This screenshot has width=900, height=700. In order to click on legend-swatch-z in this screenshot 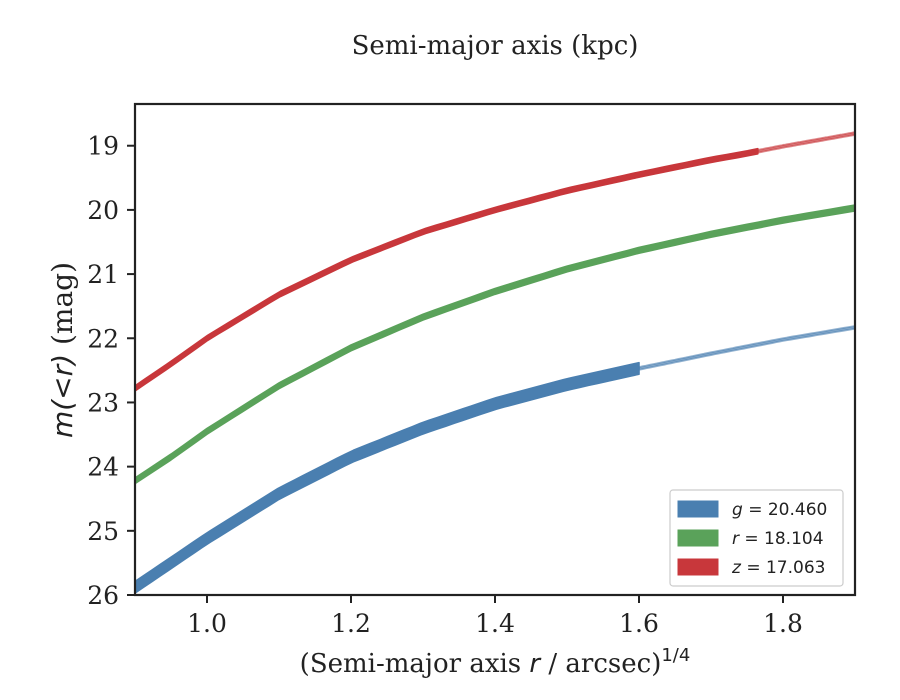, I will do `click(698, 567)`.